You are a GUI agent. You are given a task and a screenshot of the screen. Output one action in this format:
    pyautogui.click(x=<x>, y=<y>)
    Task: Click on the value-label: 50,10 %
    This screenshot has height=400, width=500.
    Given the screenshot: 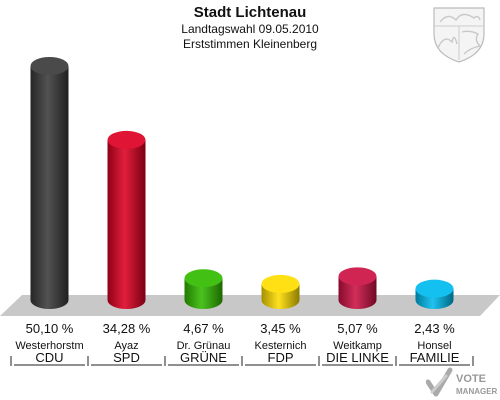 What is the action you would take?
    pyautogui.click(x=50, y=328)
    